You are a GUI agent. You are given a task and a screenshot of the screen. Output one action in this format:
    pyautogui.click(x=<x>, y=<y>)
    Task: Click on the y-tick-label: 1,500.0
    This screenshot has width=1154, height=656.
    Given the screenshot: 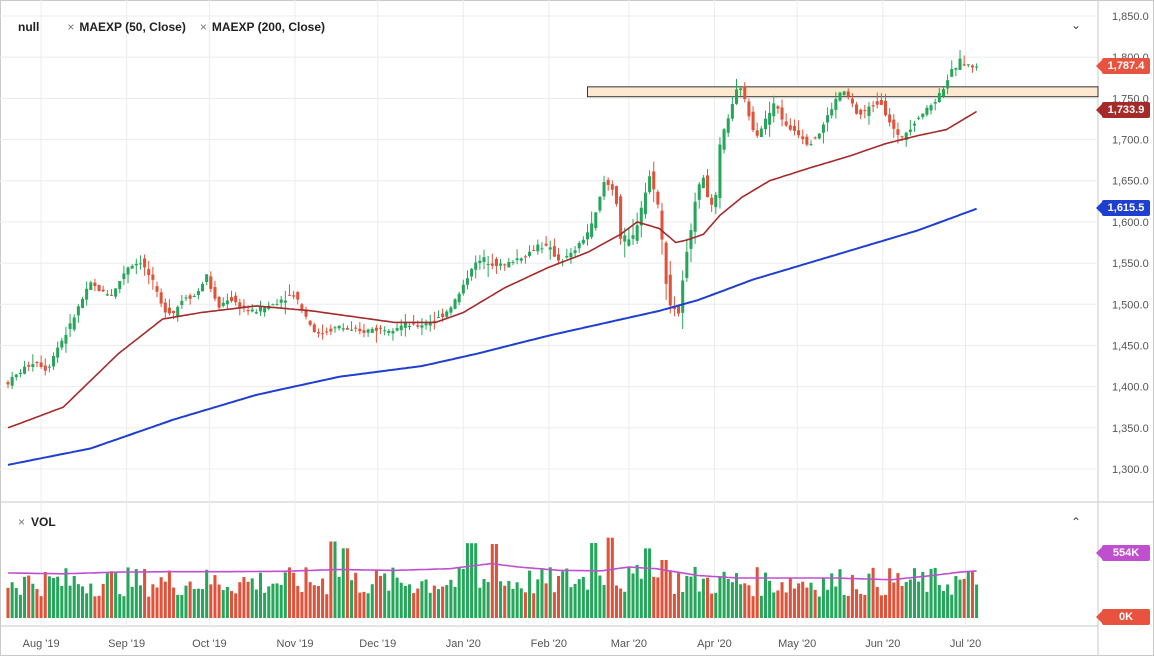 What is the action you would take?
    pyautogui.click(x=1130, y=305)
    